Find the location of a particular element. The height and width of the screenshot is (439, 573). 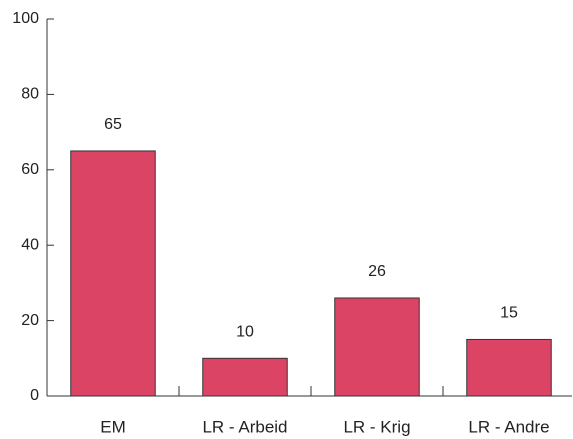

data-label: 10 is located at coordinates (245, 332).